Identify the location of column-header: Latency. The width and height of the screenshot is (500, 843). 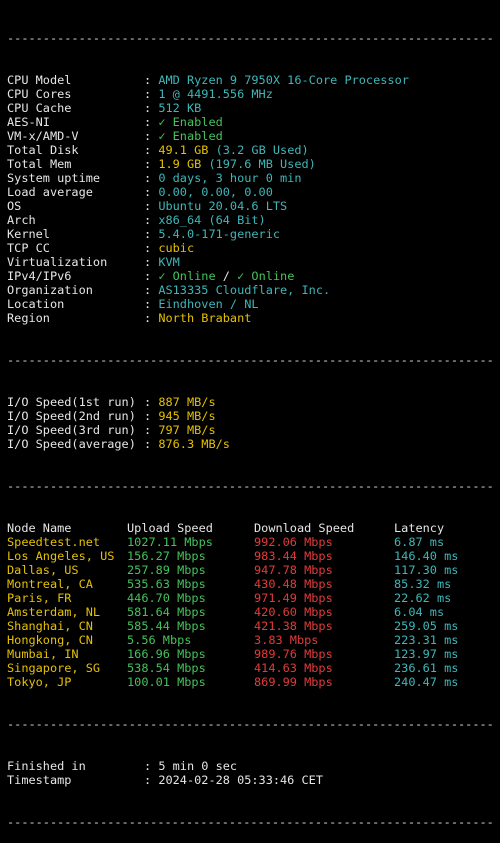
(419, 528).